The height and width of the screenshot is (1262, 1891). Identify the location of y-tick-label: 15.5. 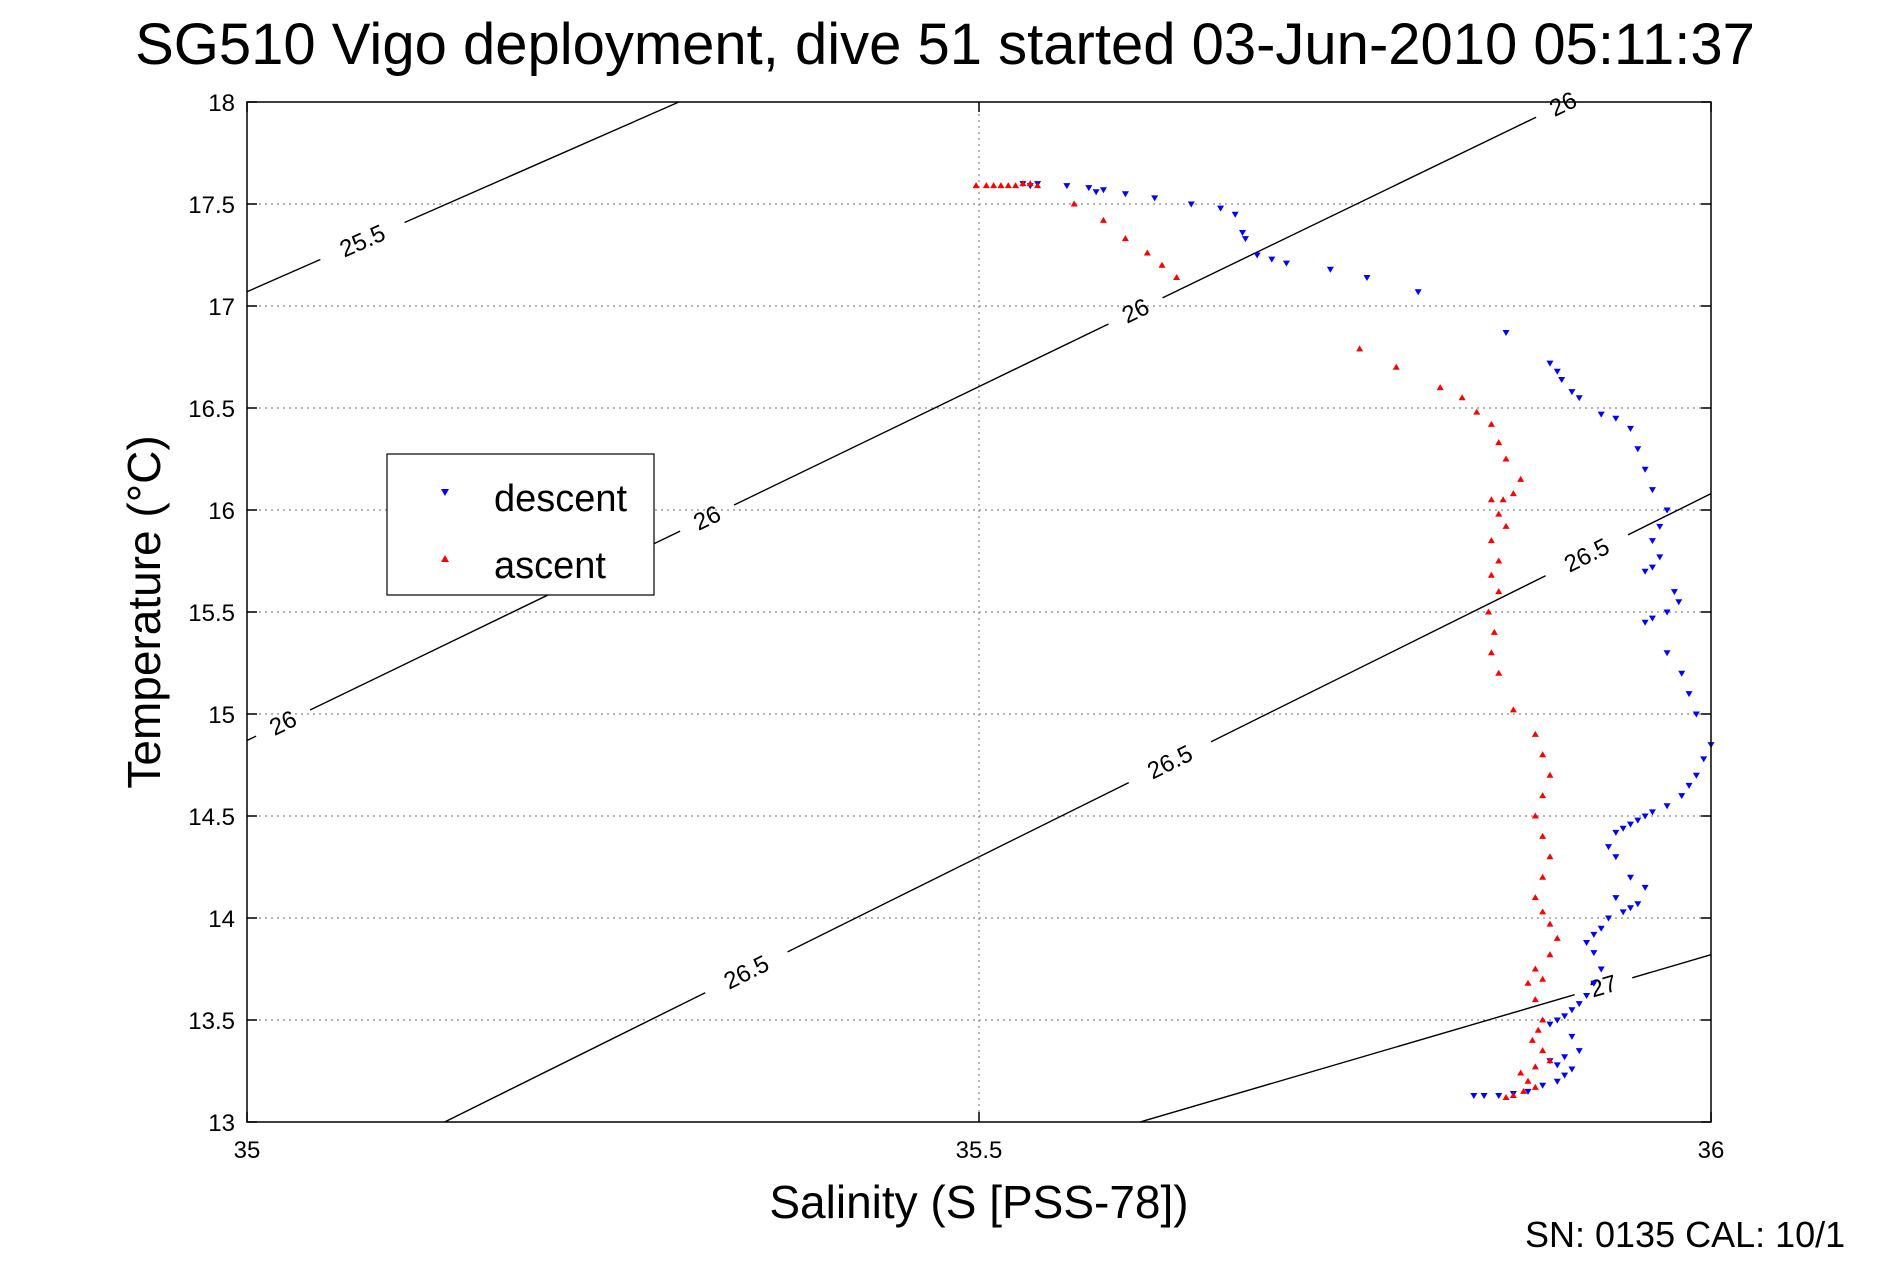
(211, 613).